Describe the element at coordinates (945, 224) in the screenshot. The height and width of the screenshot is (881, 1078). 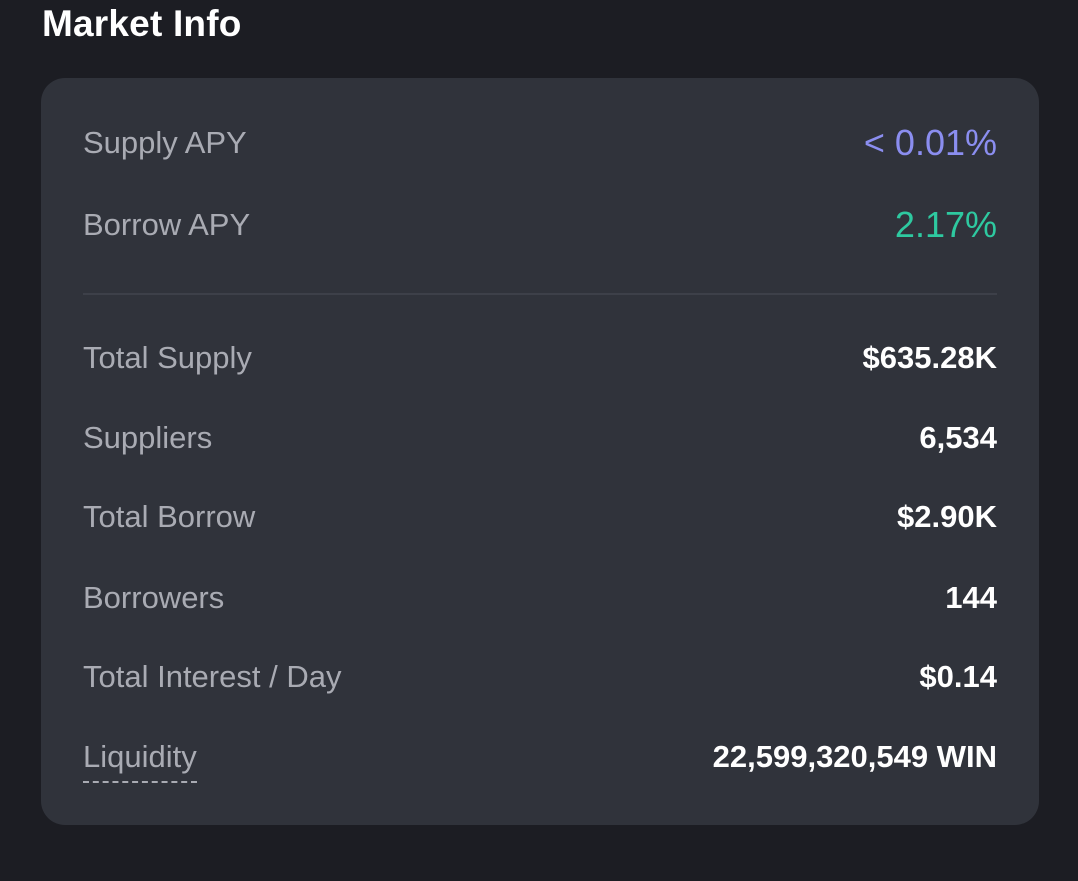
I see `borrow-apy-value: 2.17%` at that location.